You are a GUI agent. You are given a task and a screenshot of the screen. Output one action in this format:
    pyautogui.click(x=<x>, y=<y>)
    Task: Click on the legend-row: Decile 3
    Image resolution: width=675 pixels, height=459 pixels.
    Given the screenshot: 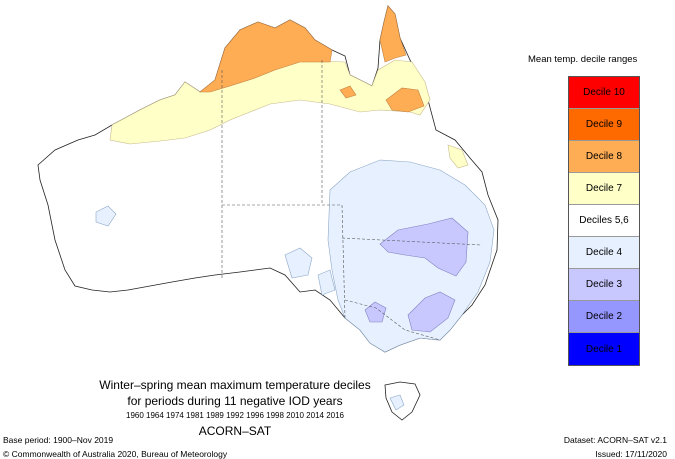 What is the action you would take?
    pyautogui.click(x=604, y=285)
    